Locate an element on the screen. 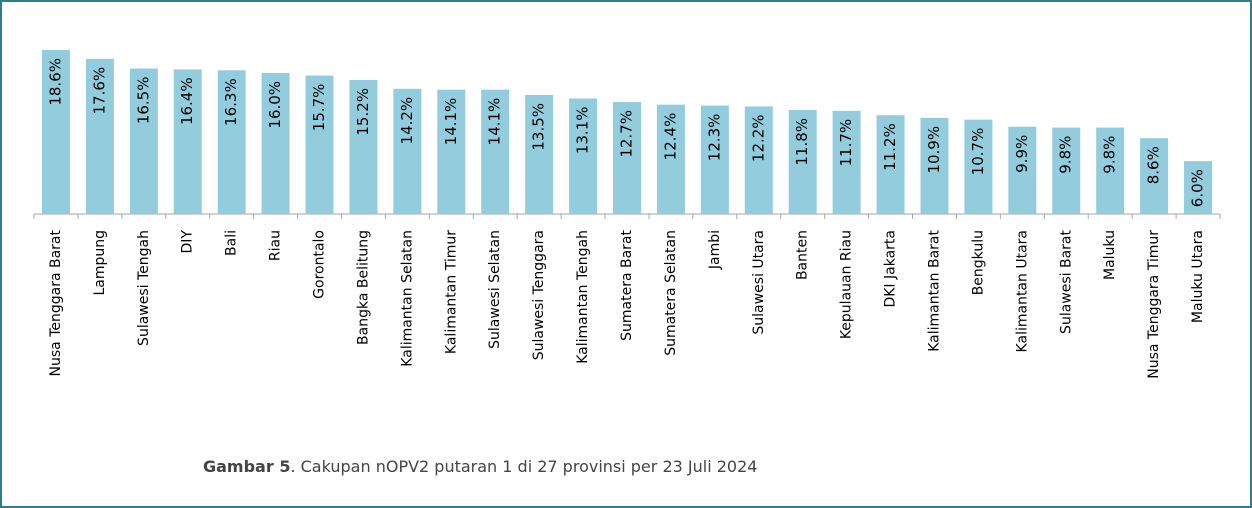 The height and width of the screenshot is (508, 1252). value-label: 12.7% is located at coordinates (627, 134).